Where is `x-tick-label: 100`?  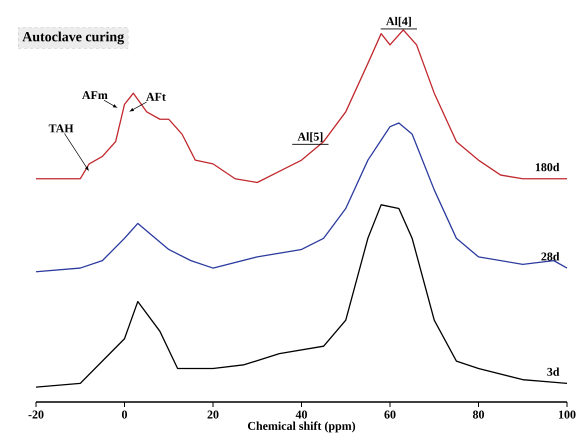
x-tick-label: 100 is located at coordinates (567, 414).